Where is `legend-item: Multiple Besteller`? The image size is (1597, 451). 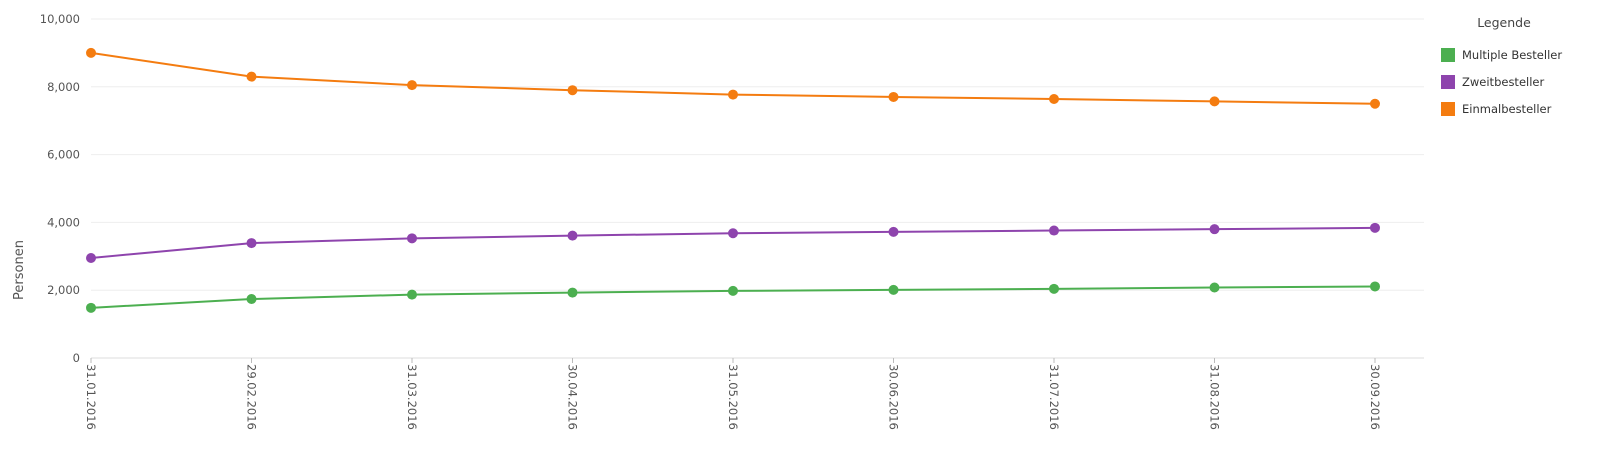 legend-item: Multiple Besteller is located at coordinates (1501, 55).